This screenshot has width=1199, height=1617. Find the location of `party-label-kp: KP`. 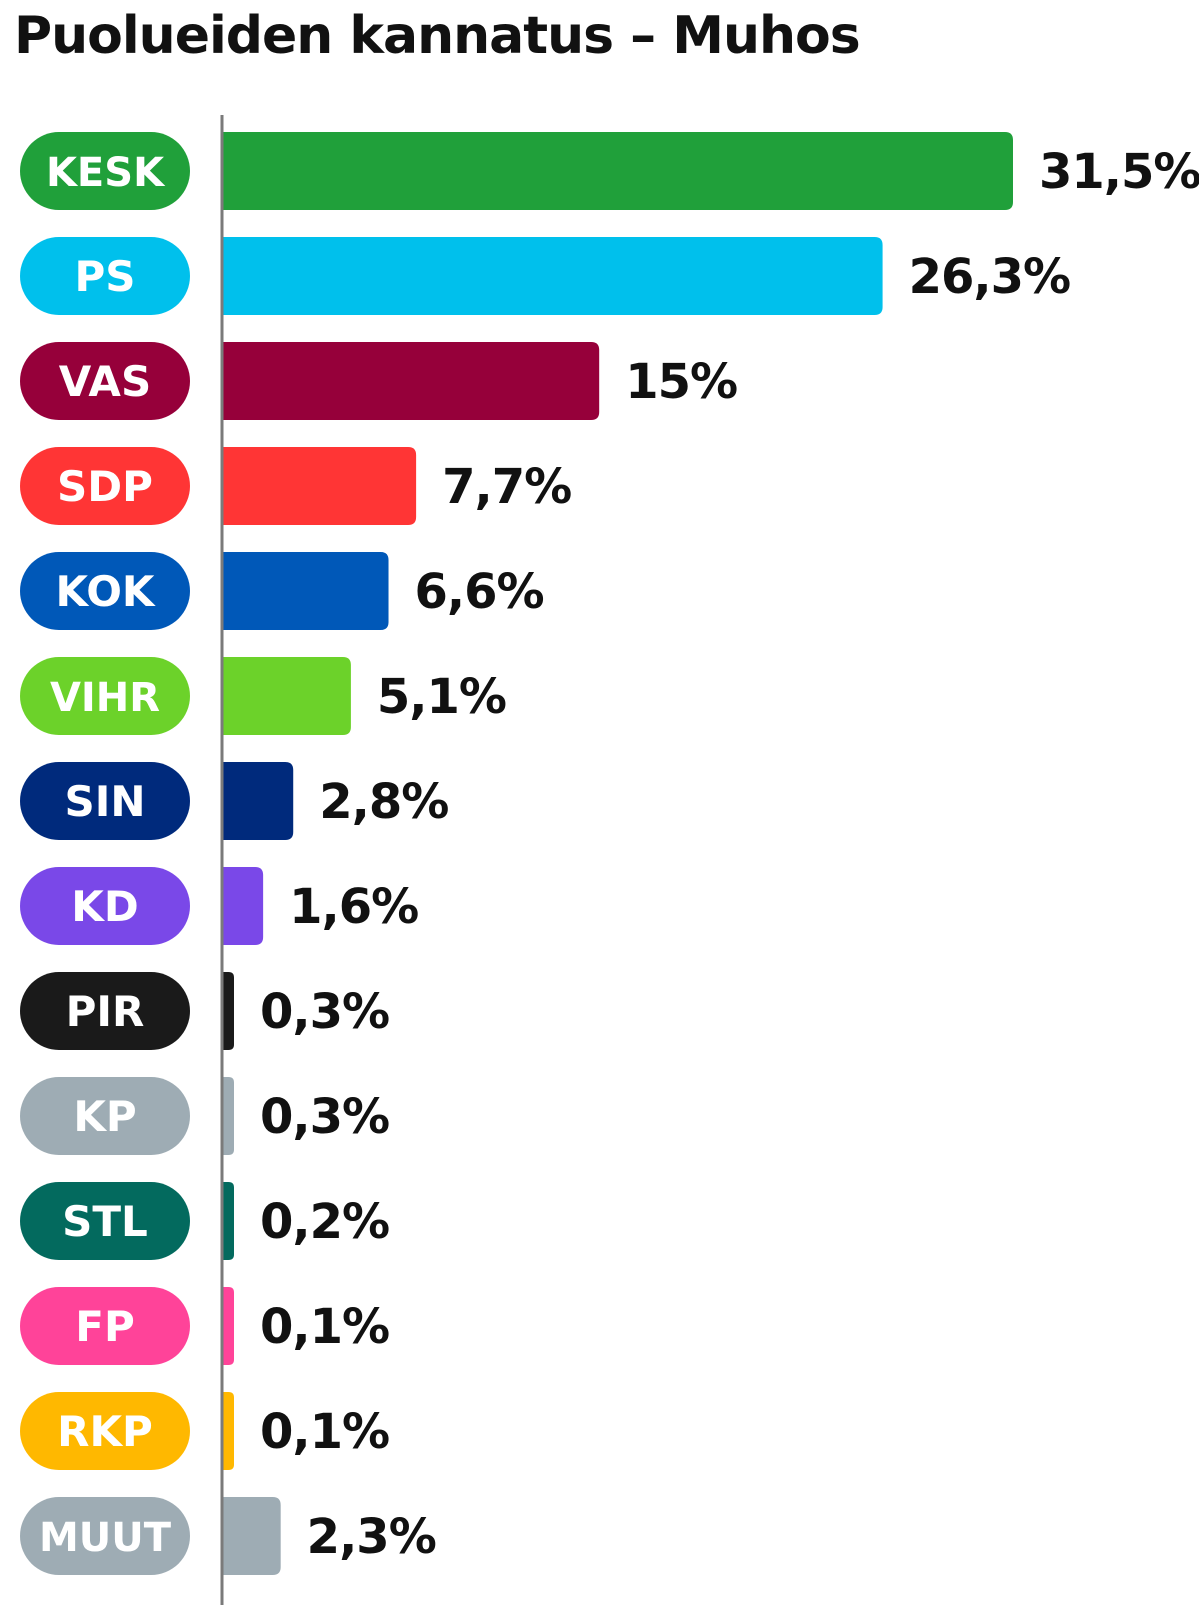

party-label-kp: KP is located at coordinates (104, 1116).